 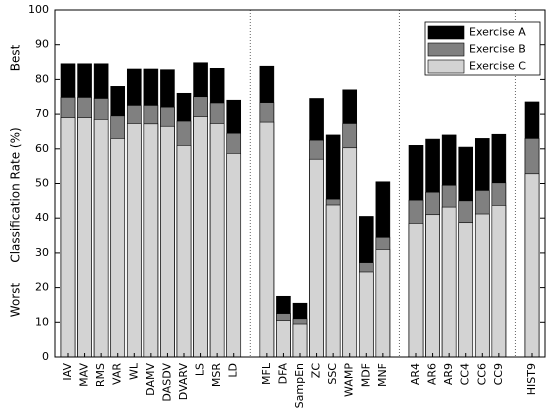 I want to click on x-tick-label: LS, so click(x=200, y=369).